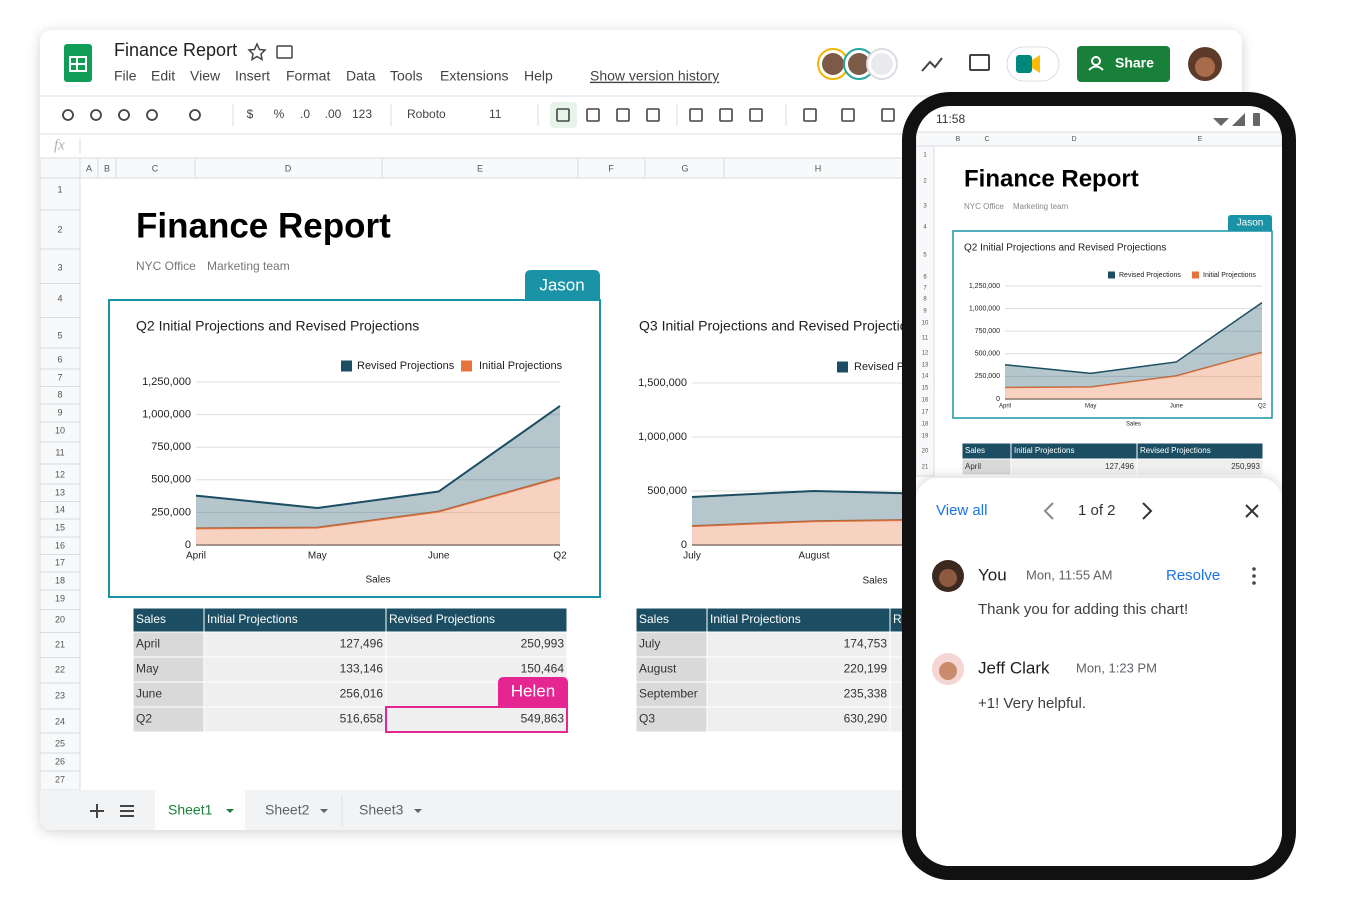 Image resolution: width=1350 pixels, height=900 pixels. I want to click on sheet-tab-menu, so click(230, 811).